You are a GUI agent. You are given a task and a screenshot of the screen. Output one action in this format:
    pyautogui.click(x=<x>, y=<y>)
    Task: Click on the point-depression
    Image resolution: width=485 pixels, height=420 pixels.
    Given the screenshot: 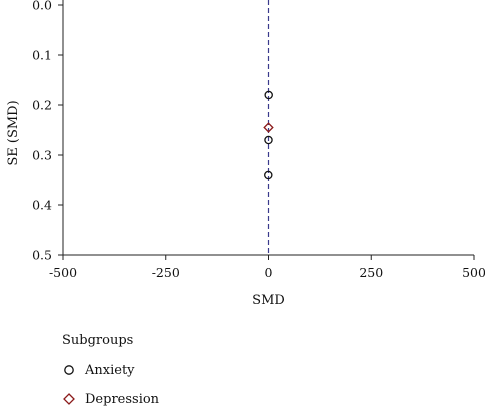 What is the action you would take?
    pyautogui.click(x=268, y=127)
    